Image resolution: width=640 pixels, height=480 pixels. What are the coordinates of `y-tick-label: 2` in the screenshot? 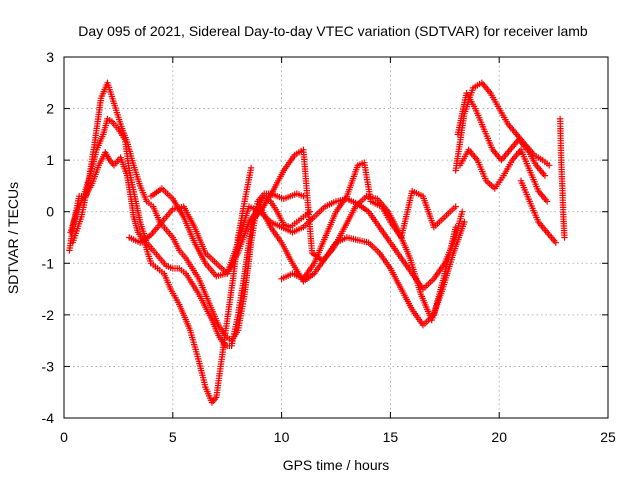 It's located at (50, 109).